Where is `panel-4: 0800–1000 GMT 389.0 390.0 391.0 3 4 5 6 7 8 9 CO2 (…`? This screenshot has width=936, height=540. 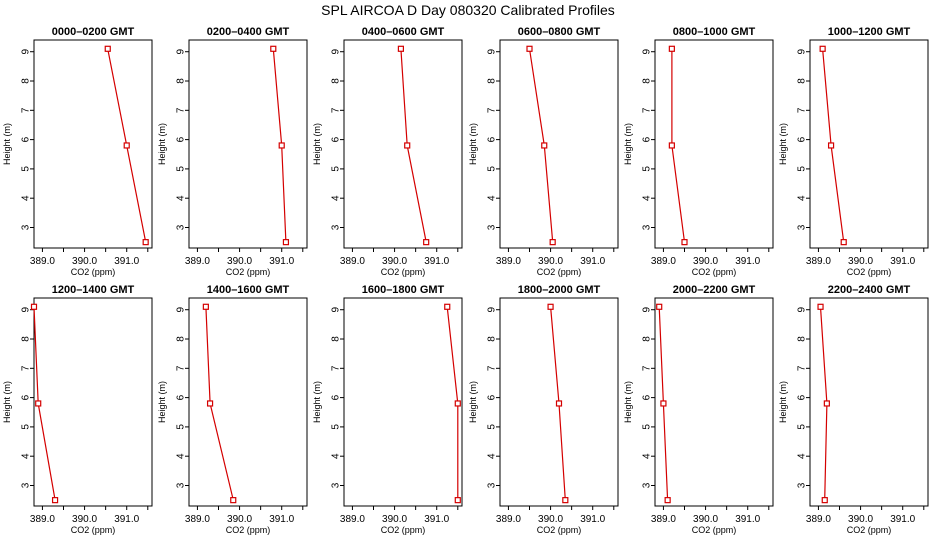 panel-4: 0800–1000 GMT 389.0 390.0 391.0 3 4 5 6 7 8 9 CO2 (… is located at coordinates (698, 151).